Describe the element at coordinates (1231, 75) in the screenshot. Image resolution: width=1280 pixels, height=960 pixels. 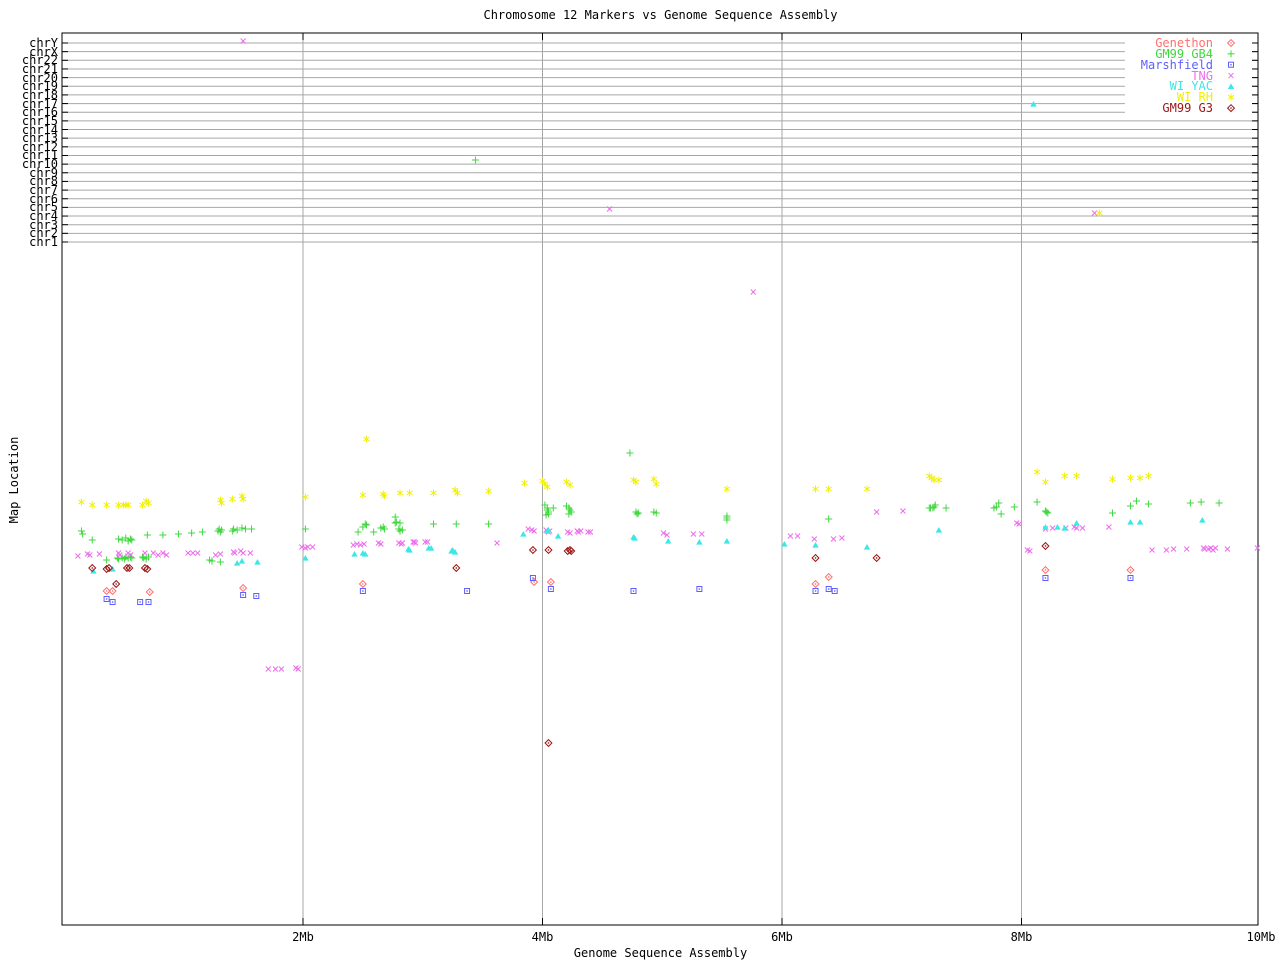
I see `legend-marker-tng` at that location.